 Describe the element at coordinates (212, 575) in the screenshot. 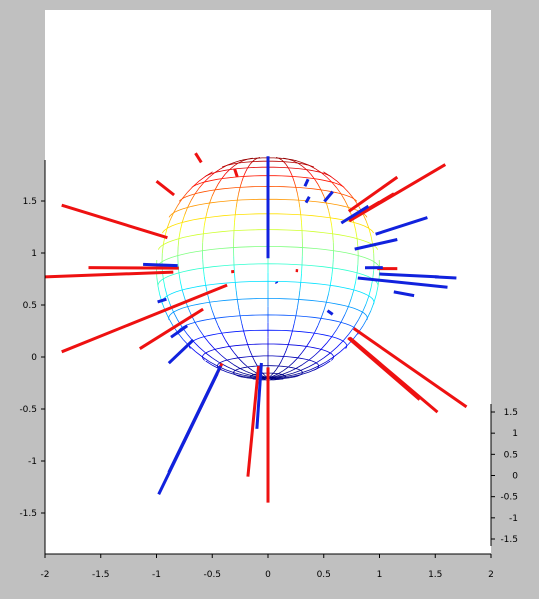

I see `x-tick-label: -0.5` at that location.